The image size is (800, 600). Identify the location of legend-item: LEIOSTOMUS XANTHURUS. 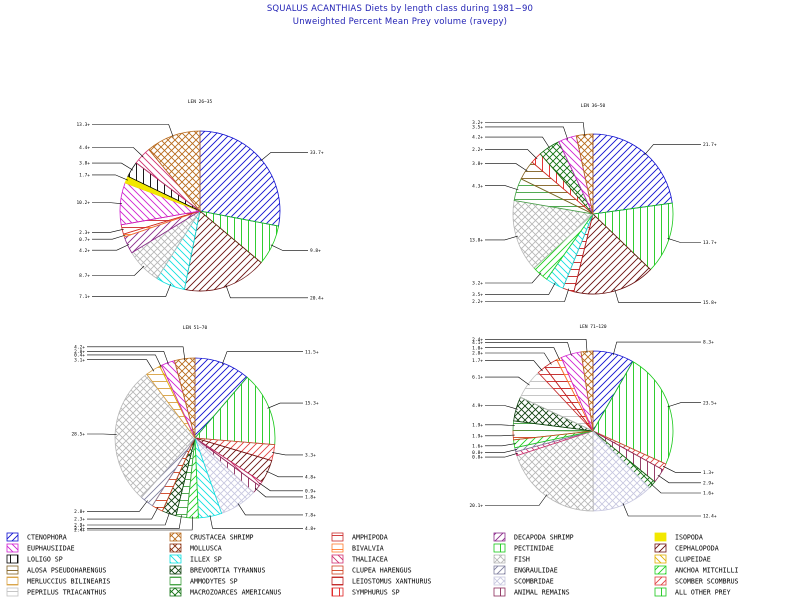
(381, 581).